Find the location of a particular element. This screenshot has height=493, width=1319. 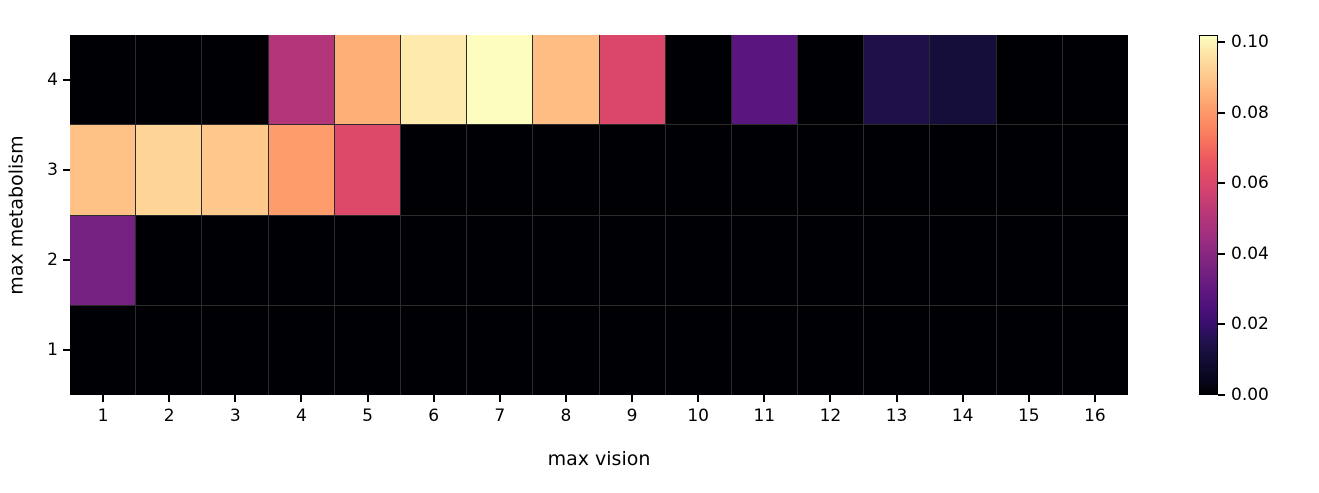

colorbar-tick-label: 0.04 is located at coordinates (1250, 253).